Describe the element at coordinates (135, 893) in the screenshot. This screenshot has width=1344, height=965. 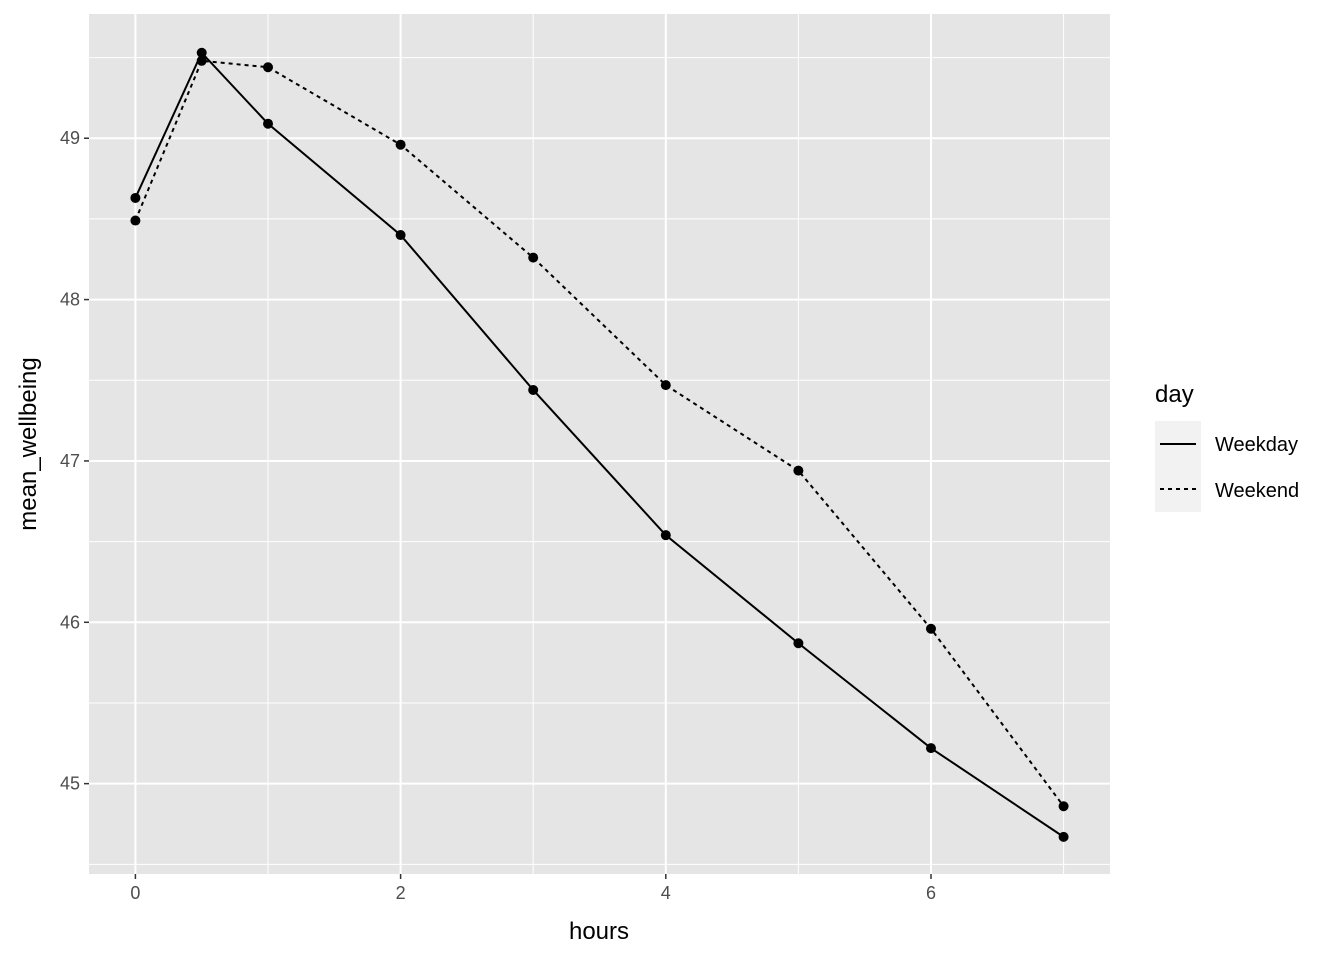
I see `x-tick-label: 0` at that location.